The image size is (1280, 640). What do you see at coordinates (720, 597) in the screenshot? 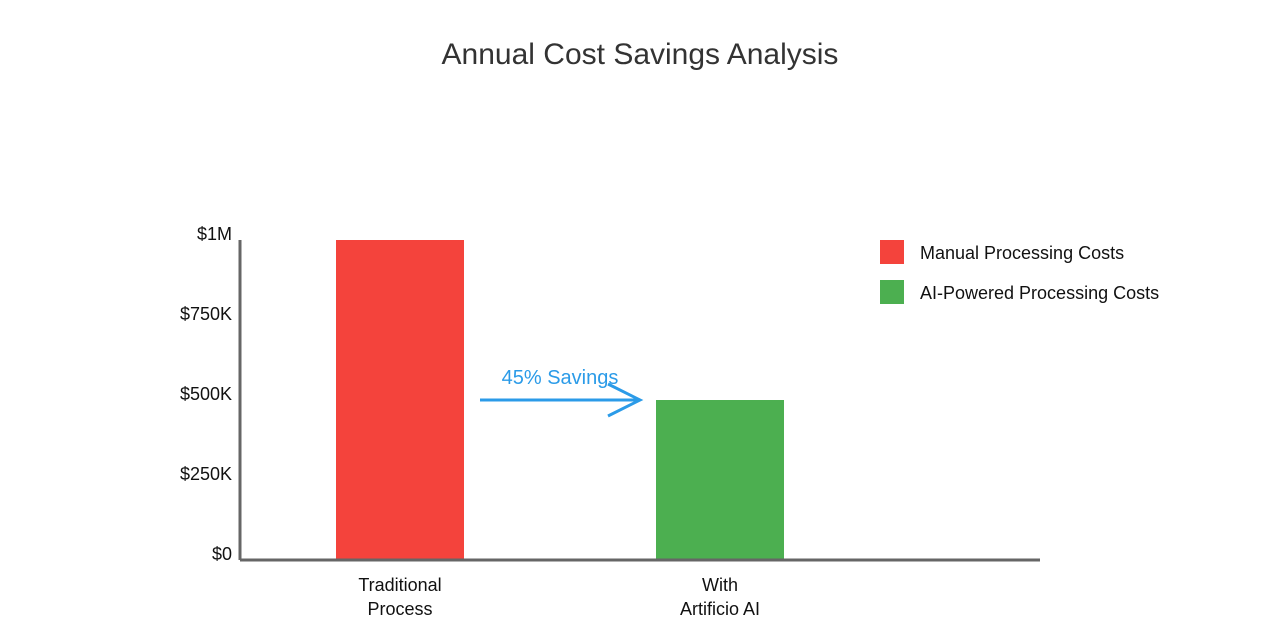
I see `x-category-label: With Artificio AI` at bounding box center [720, 597].